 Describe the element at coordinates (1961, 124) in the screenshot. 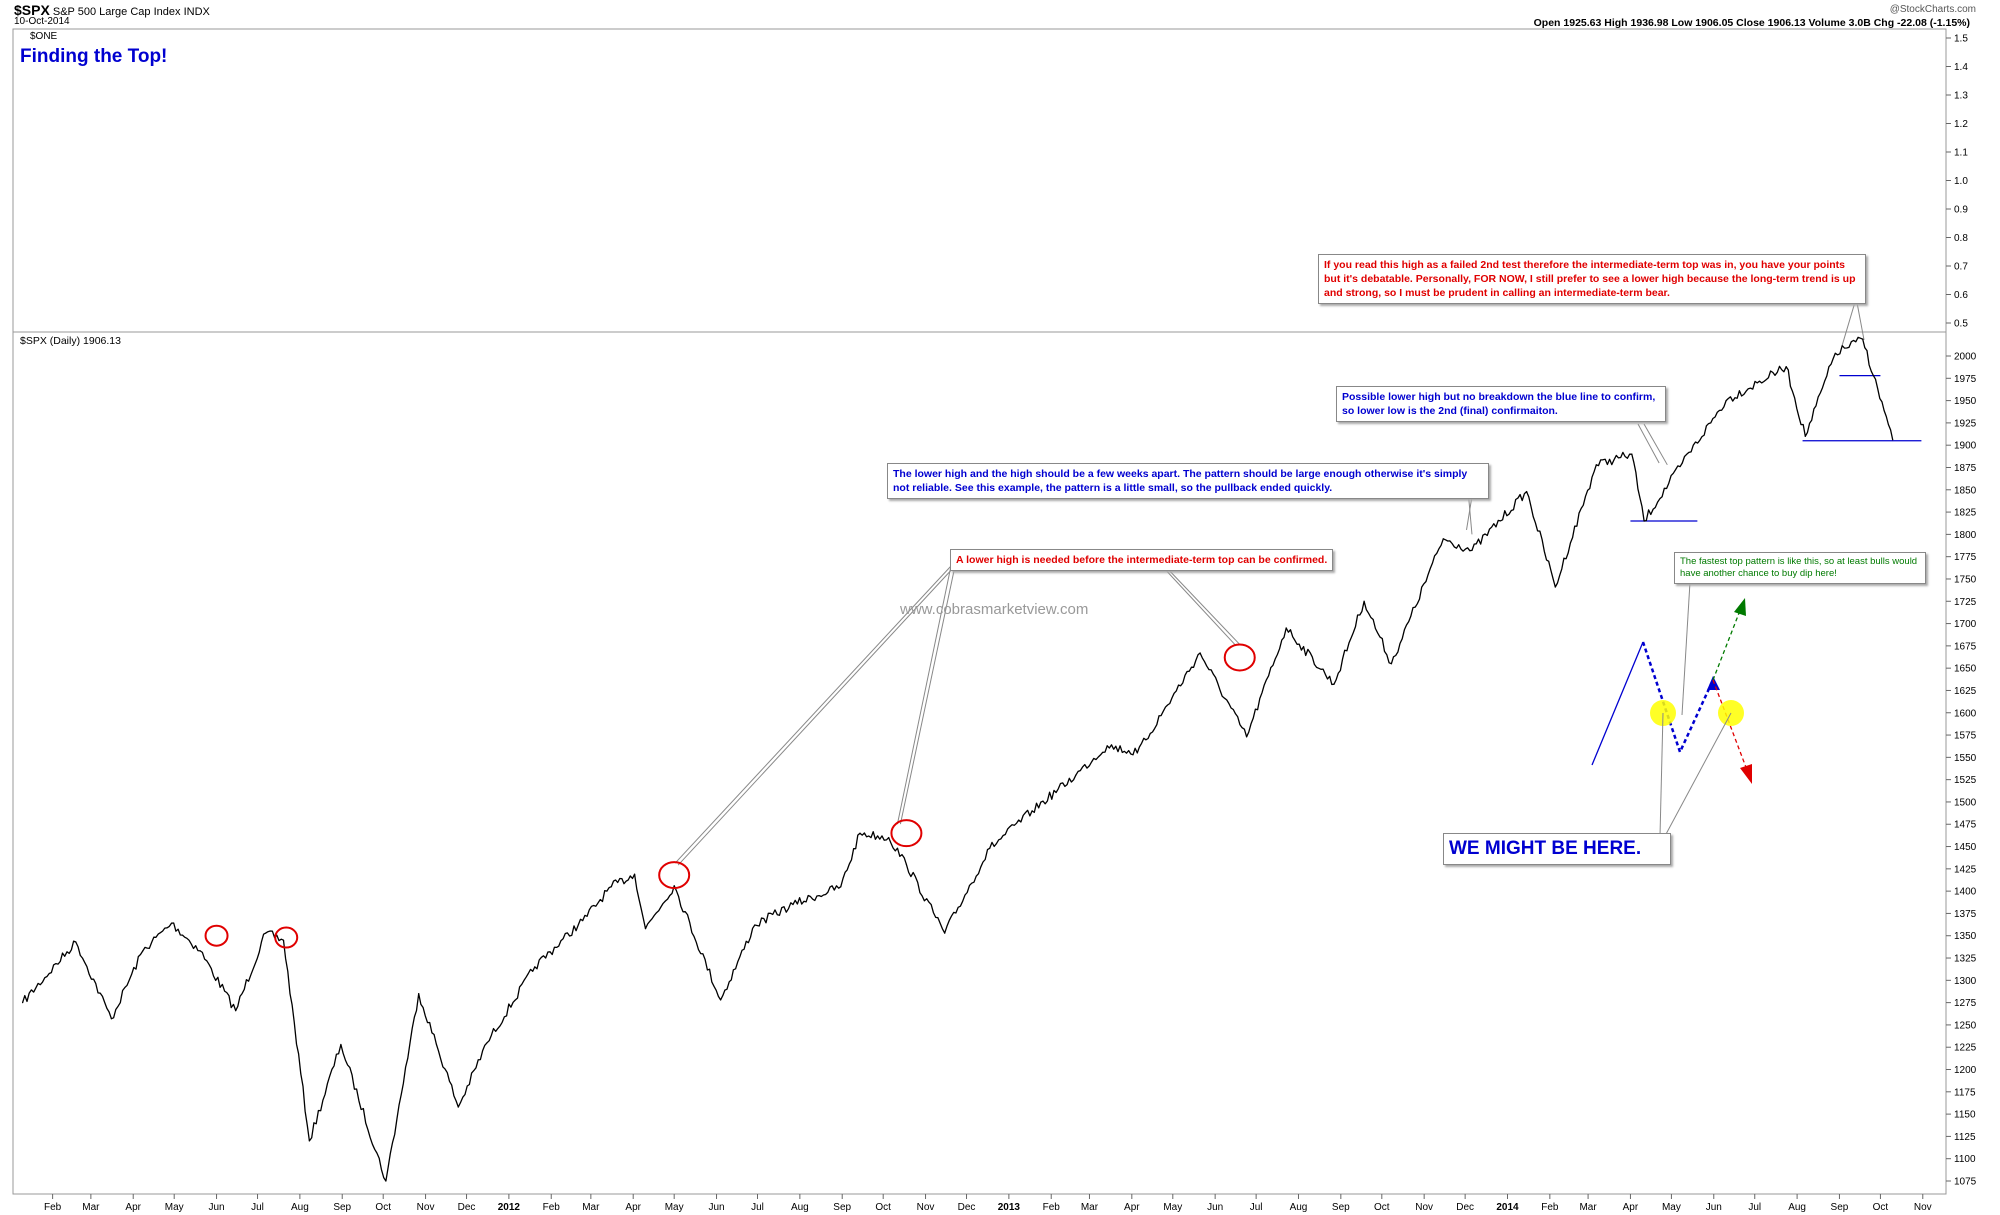

I see `top-y-tick-label: 1.2` at that location.